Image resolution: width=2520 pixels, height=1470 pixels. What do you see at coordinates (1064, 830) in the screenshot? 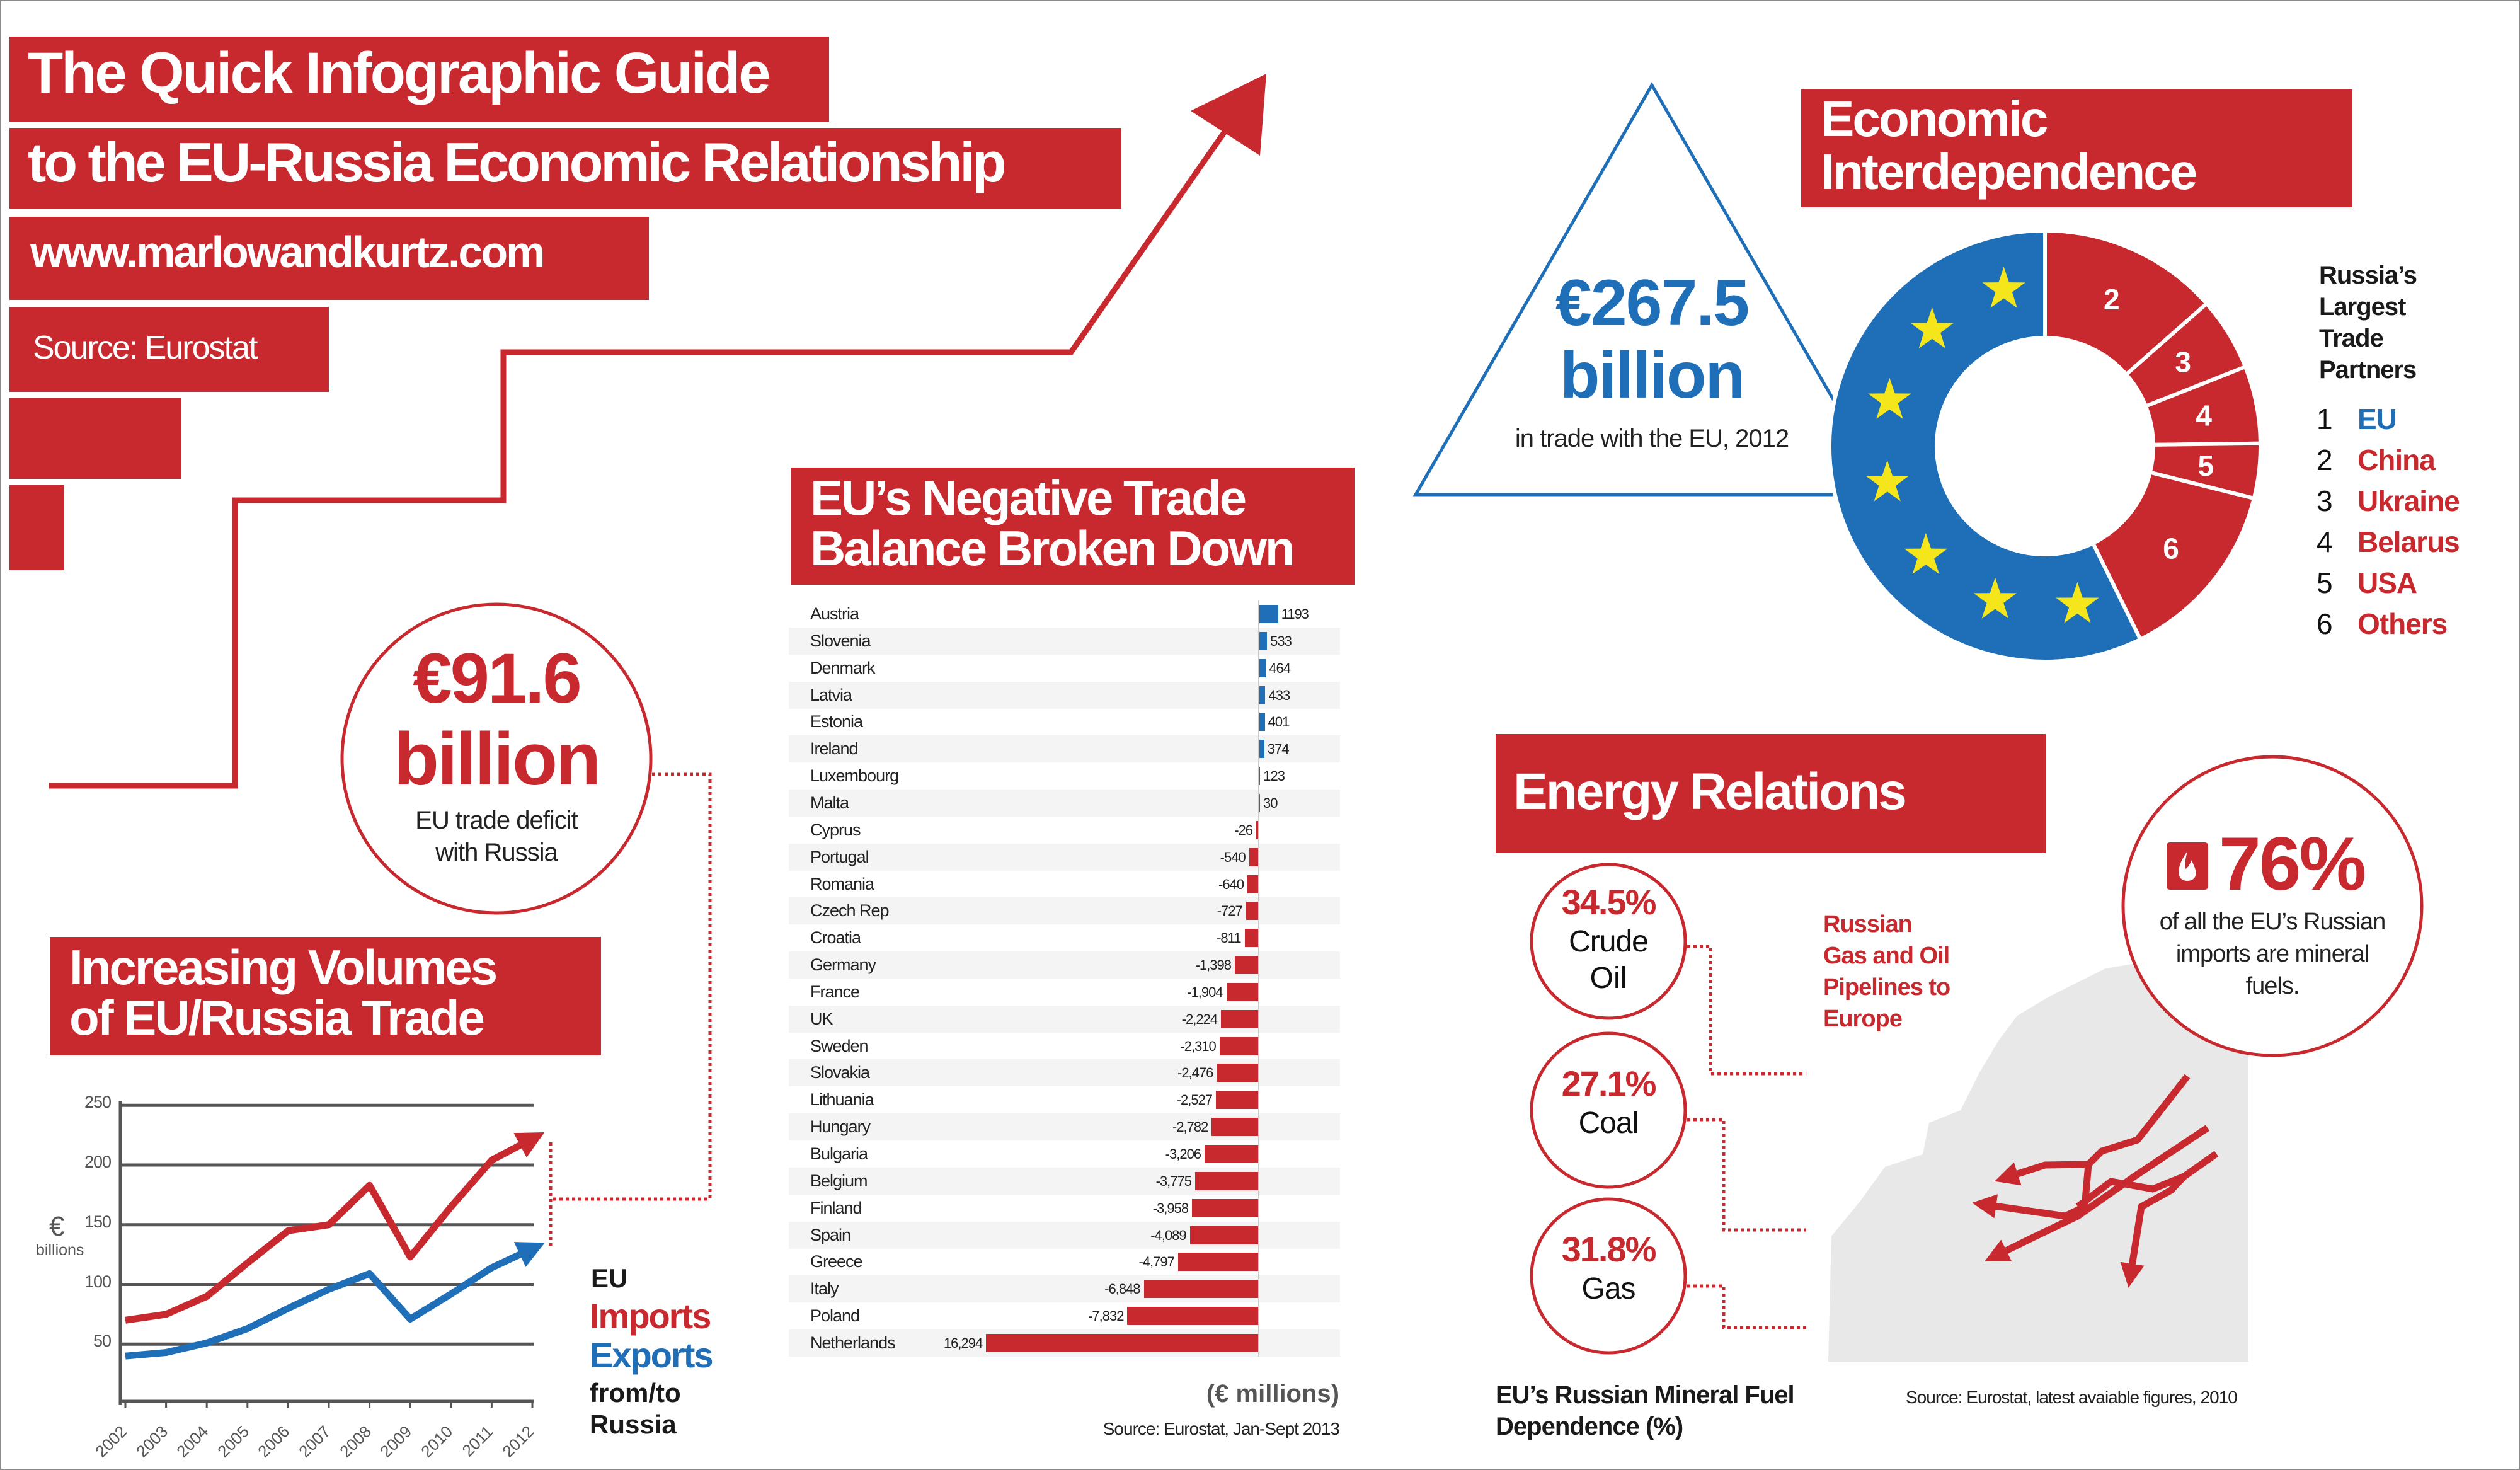
I see `bar-row: Cyprus -26` at bounding box center [1064, 830].